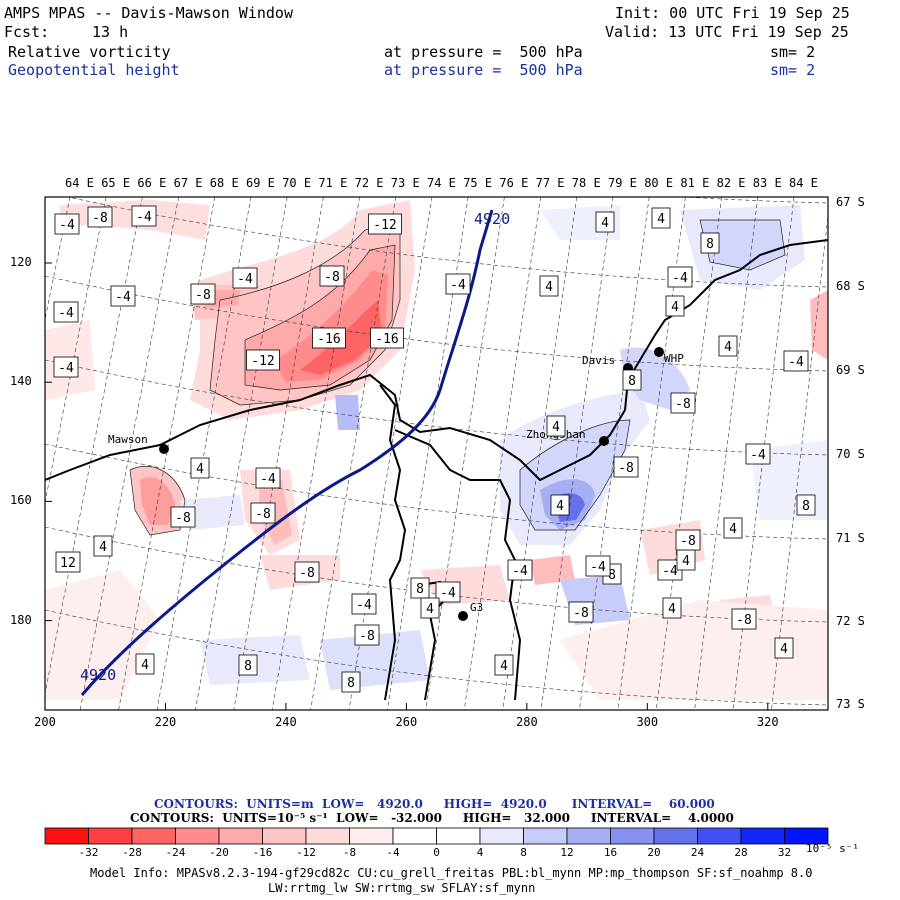 This screenshot has height=900, width=900. Describe the element at coordinates (402, 888) in the screenshot. I see `model-info-line2: LW:rrtmg_lw SW:rrtmg_sw SFLAY:sf_mynn` at that location.